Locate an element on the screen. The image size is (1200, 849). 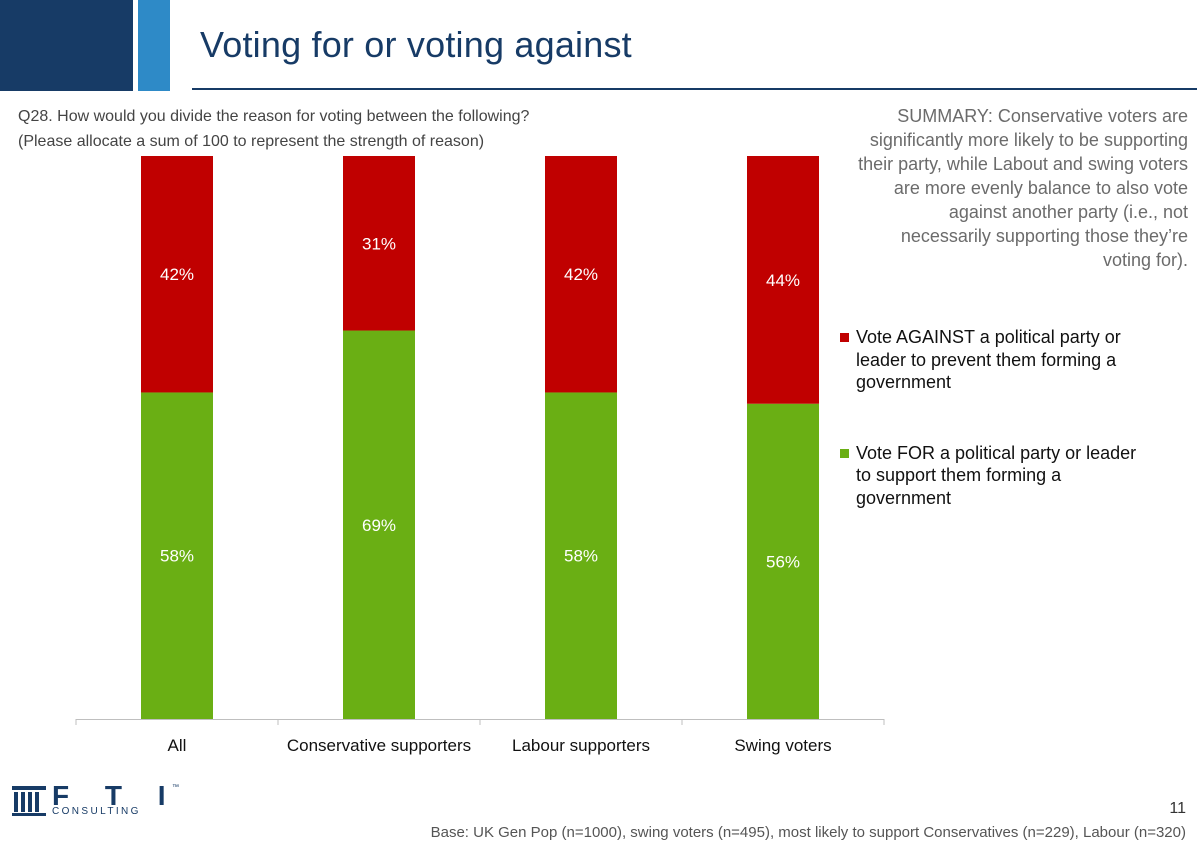
data-label-against-2: 42% is located at coordinates (581, 274).